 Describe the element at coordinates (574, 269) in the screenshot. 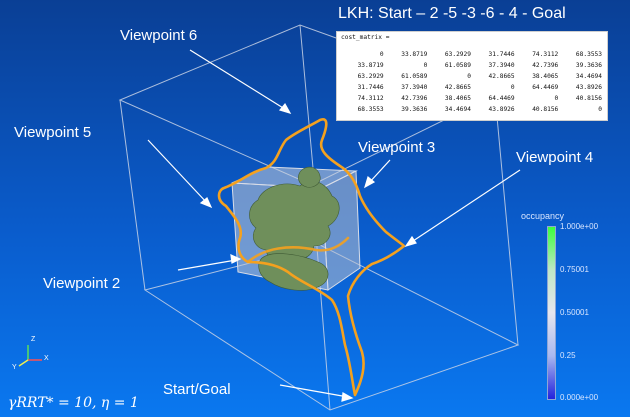

I see `colorbar-tick: 0.75001` at that location.